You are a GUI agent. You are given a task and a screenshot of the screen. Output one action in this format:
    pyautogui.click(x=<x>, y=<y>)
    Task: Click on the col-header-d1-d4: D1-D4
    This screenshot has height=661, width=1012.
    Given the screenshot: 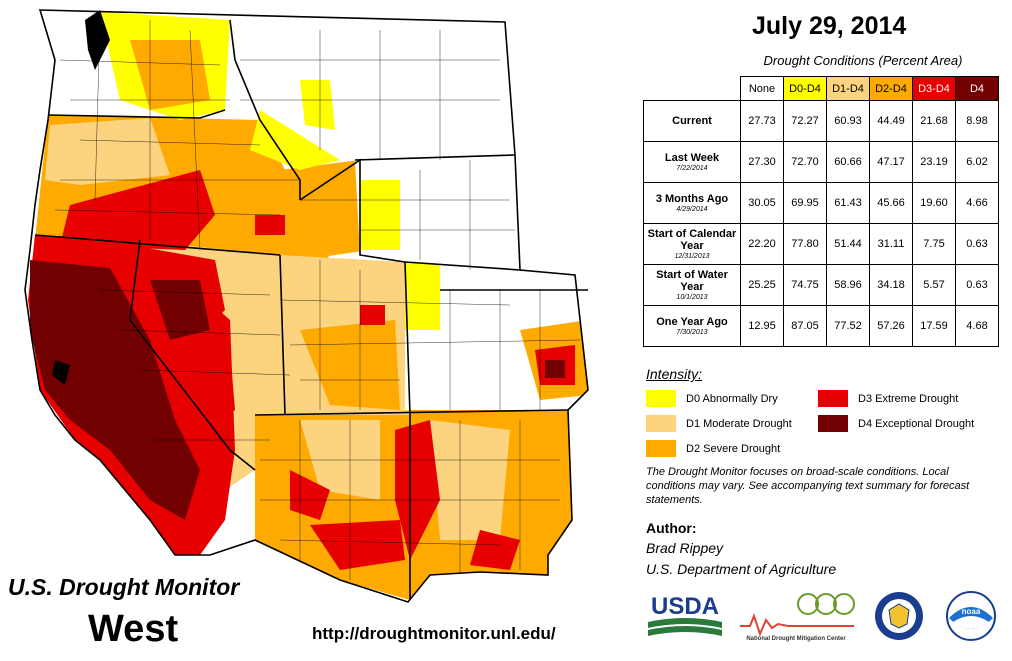 What is the action you would take?
    pyautogui.click(x=848, y=88)
    